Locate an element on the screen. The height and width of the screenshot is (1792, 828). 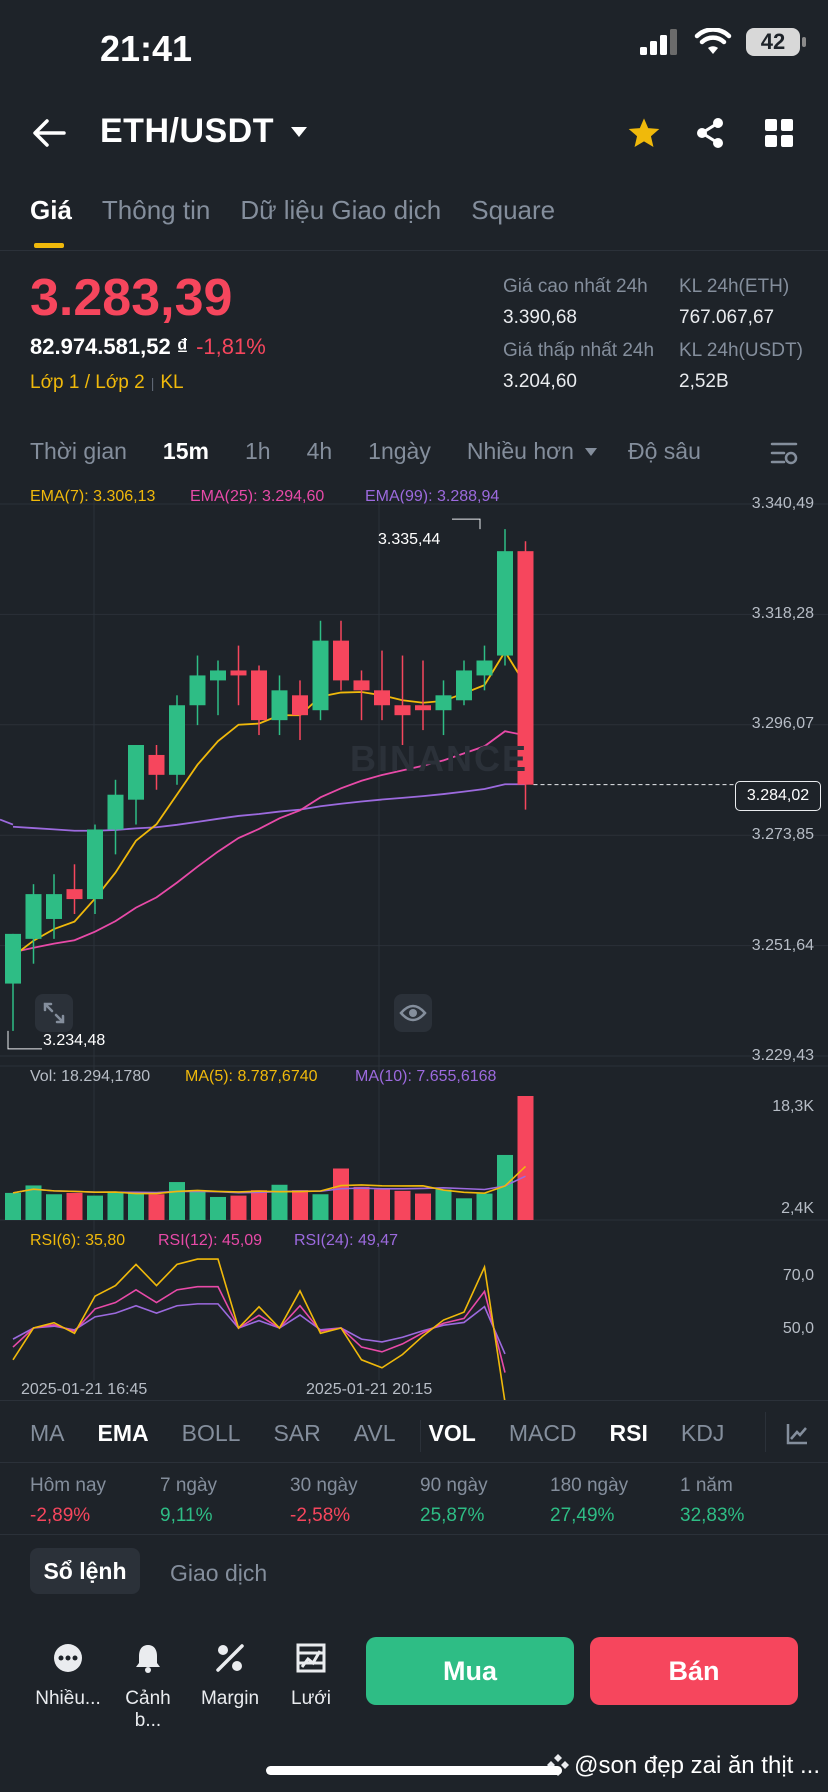
status-icons: 42 is located at coordinates (723, 42).